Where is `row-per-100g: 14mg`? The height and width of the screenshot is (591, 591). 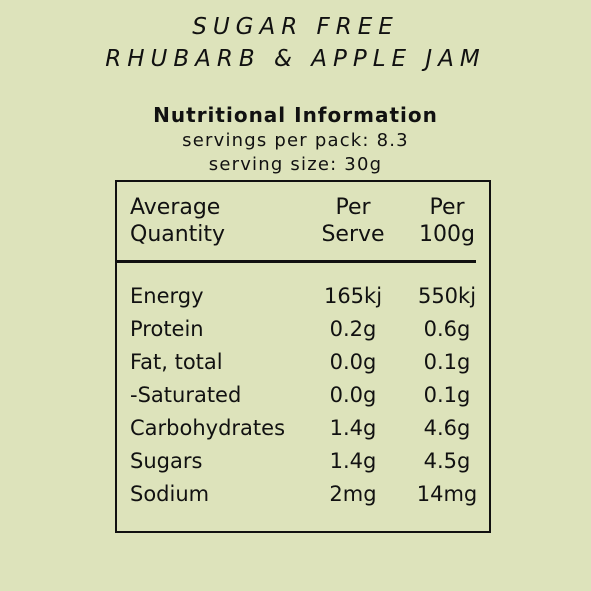 row-per-100g: 14mg is located at coordinates (447, 494).